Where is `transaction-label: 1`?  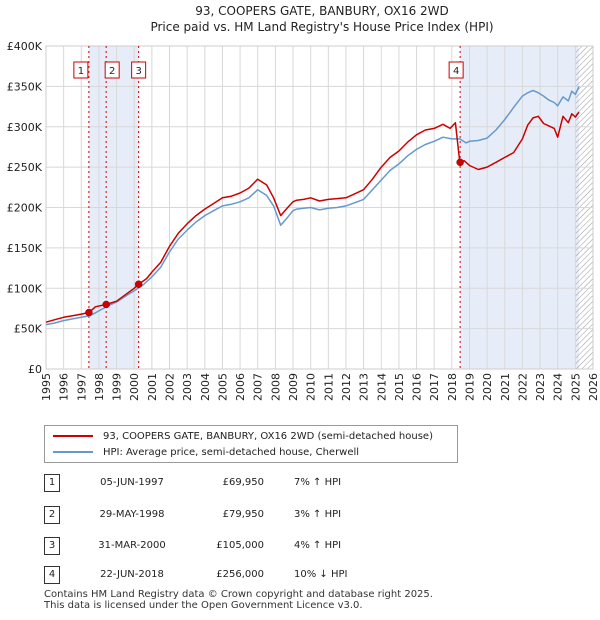
transaction-label: 1 is located at coordinates (81, 71).